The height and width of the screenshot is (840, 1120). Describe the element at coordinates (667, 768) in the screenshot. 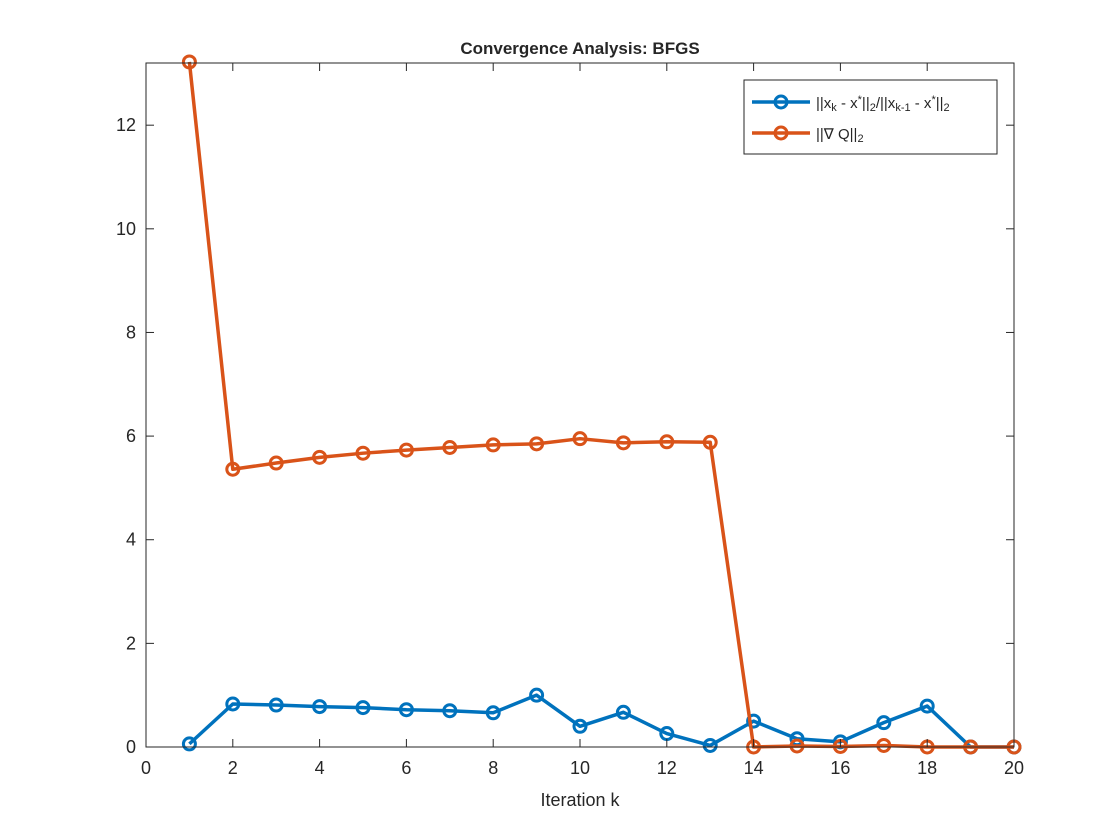

I see `x-tick-label: 12` at that location.